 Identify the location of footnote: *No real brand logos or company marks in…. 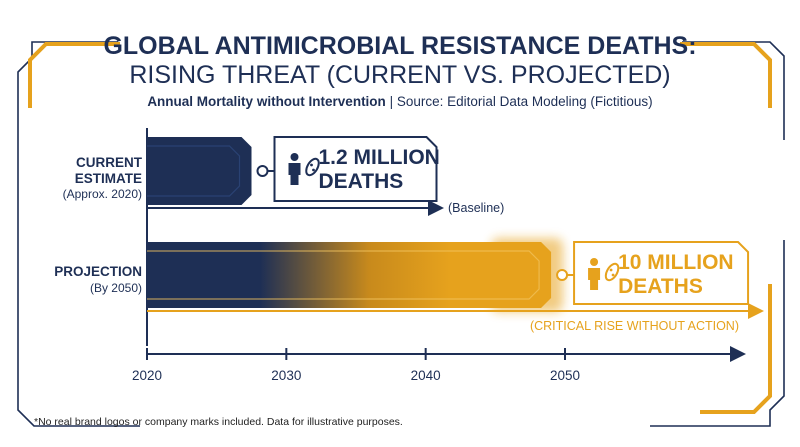
(218, 422).